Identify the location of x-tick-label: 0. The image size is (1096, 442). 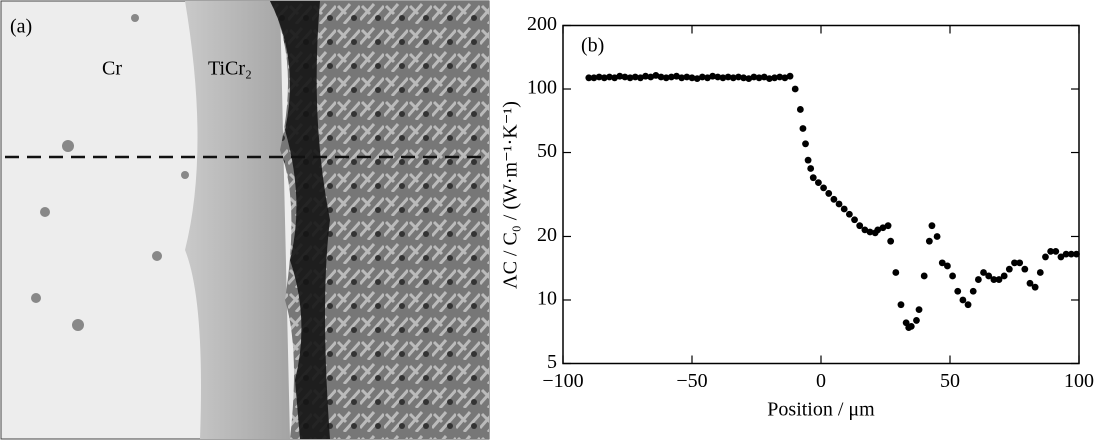
(821, 381).